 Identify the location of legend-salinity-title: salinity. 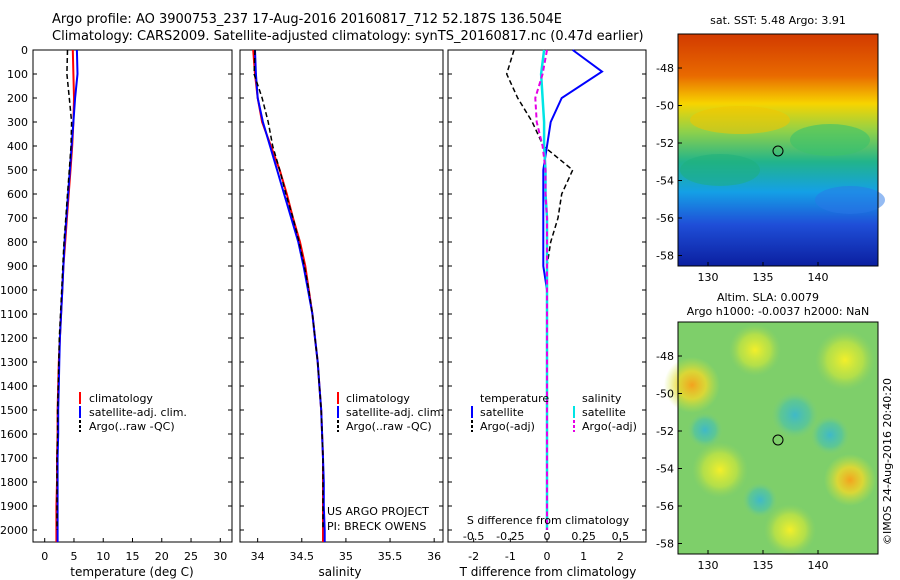
(602, 398).